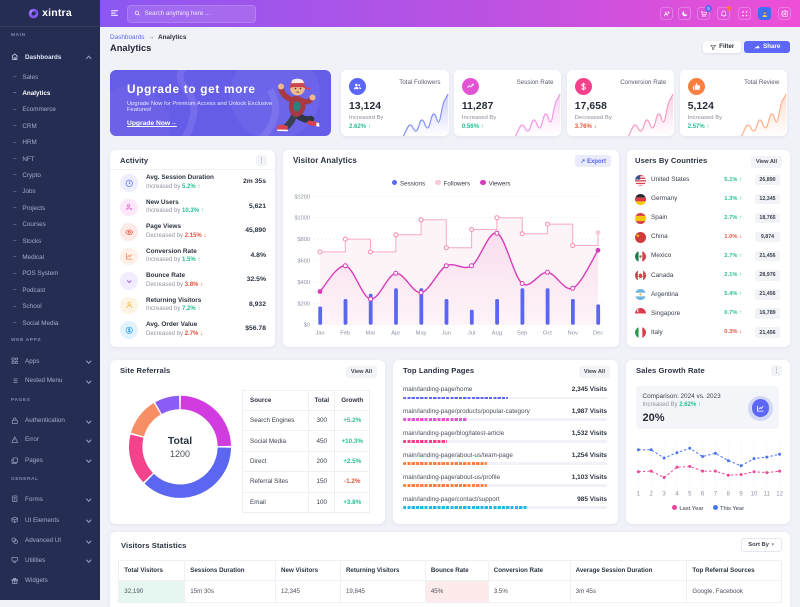  What do you see at coordinates (598, 334) in the screenshot?
I see `svg-text: Dec` at bounding box center [598, 334].